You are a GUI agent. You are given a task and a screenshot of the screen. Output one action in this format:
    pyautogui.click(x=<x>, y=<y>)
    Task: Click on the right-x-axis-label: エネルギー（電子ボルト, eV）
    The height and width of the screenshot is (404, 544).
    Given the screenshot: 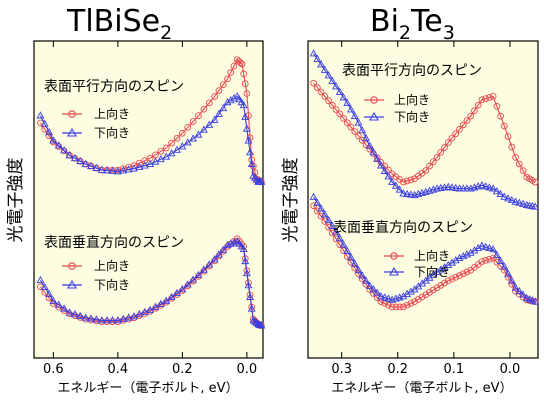 What is the action you would take?
    pyautogui.click(x=421, y=388)
    